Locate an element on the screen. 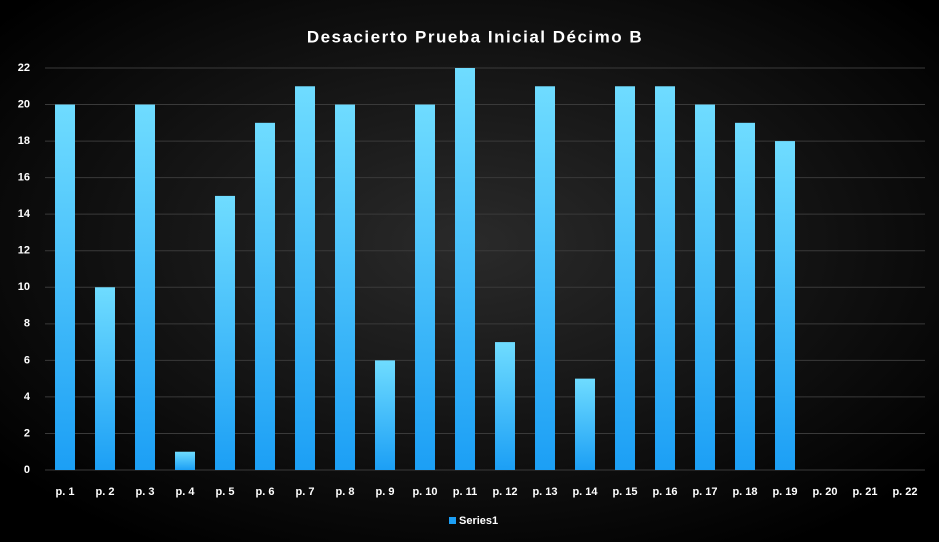  y-tick-label: 12 is located at coordinates (24, 251).